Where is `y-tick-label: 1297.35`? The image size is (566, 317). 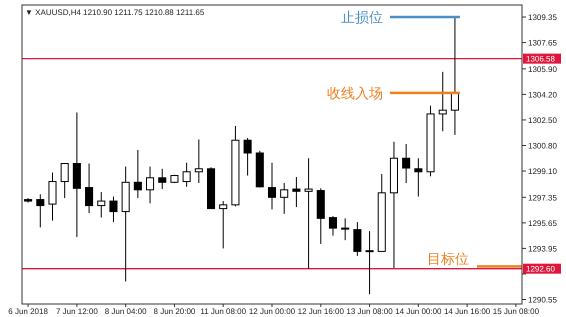
y-tick-label: 1297.35 is located at coordinates (543, 197).